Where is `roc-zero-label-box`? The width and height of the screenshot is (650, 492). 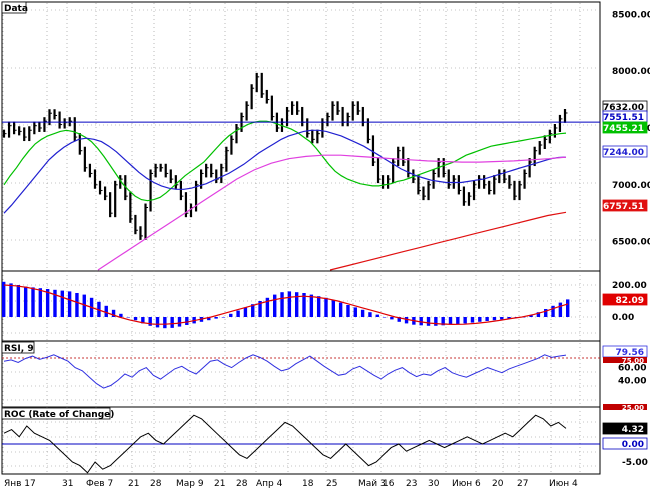
roc-zero-label-box is located at coordinates (625, 443).